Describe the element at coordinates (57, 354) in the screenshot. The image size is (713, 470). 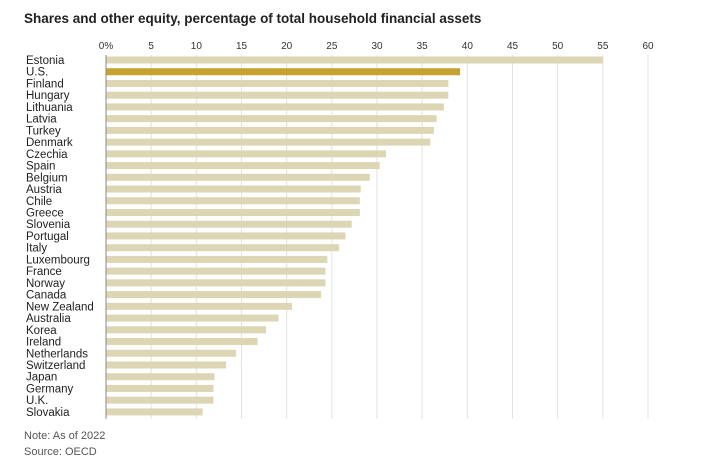
I see `category-label: Netherlands` at that location.